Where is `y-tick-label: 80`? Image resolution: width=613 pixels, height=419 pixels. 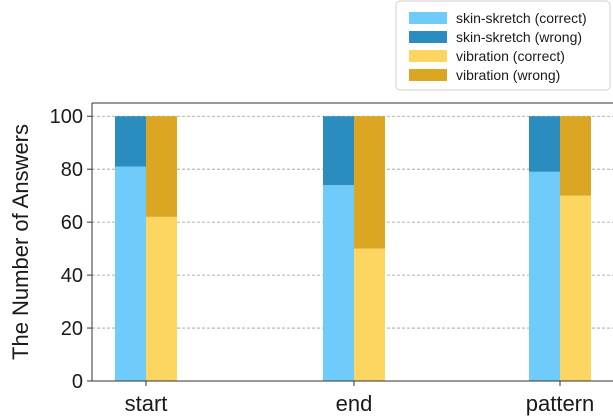
y-tick-label: 80 is located at coordinates (72, 170).